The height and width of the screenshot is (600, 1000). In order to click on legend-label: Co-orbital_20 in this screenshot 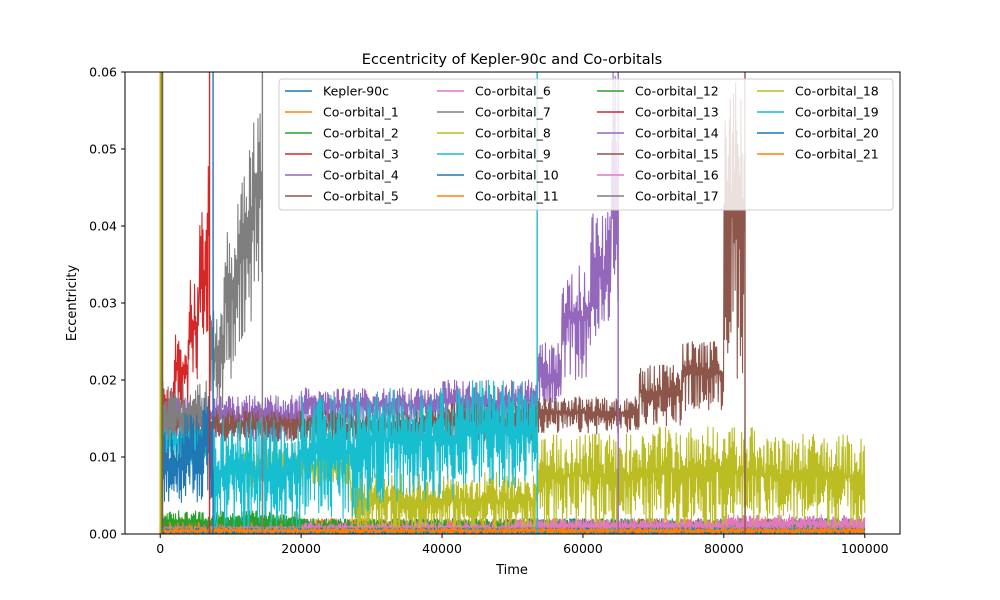, I will do `click(837, 133)`.